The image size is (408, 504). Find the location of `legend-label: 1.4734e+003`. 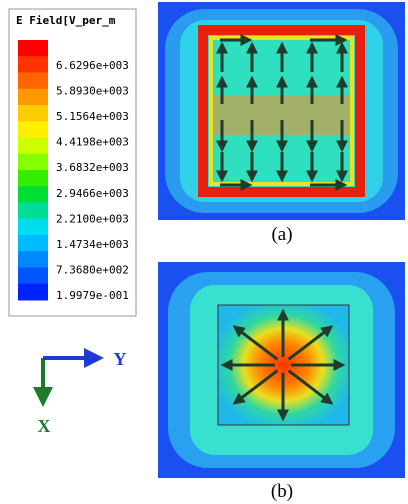

legend-label: 1.4734e+003 is located at coordinates (92, 244).